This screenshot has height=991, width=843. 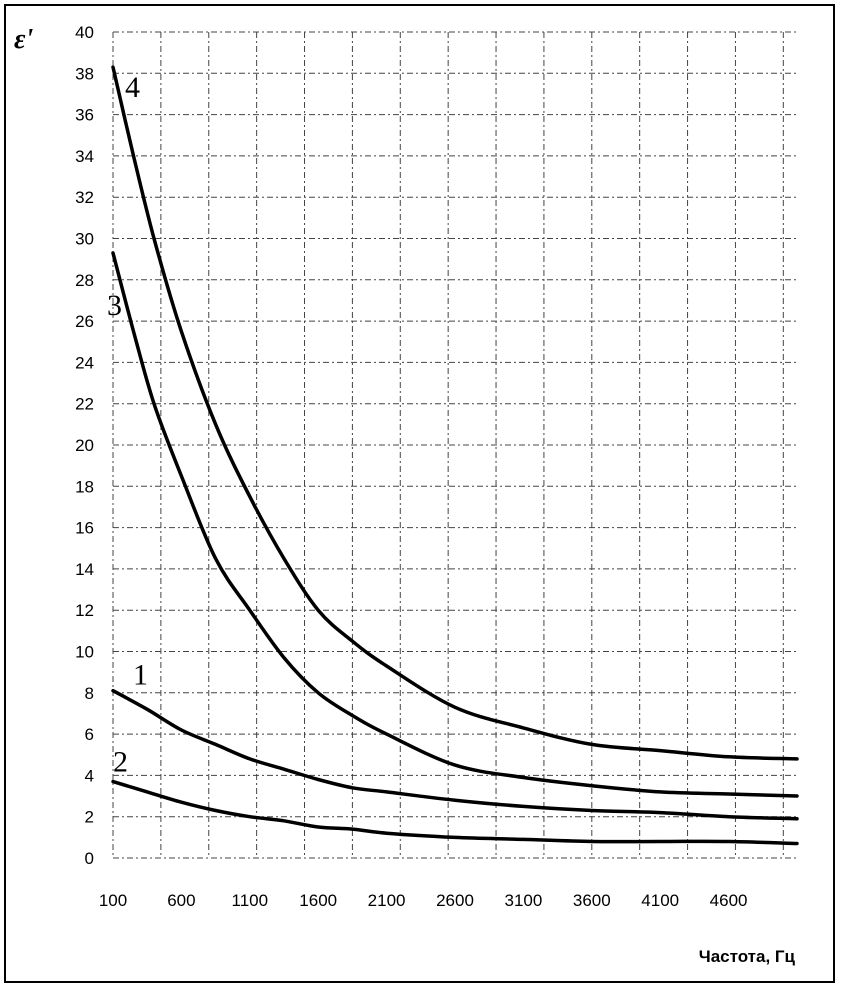 I want to click on x-tick-label: 1600, so click(x=318, y=900).